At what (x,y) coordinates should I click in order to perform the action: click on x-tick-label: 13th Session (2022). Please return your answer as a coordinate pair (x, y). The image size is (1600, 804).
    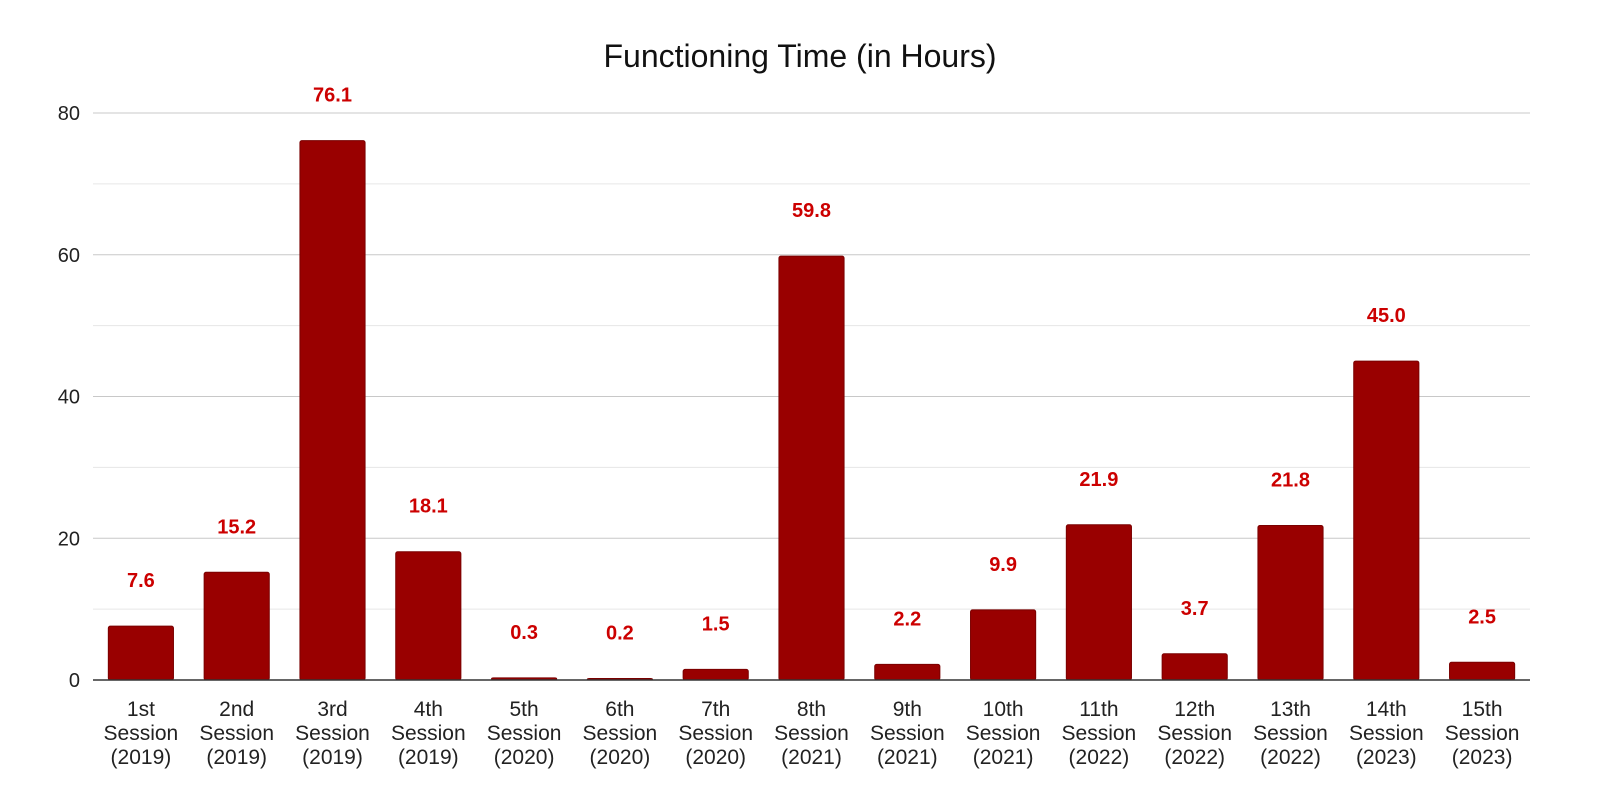
    Looking at the image, I should click on (1290, 733).